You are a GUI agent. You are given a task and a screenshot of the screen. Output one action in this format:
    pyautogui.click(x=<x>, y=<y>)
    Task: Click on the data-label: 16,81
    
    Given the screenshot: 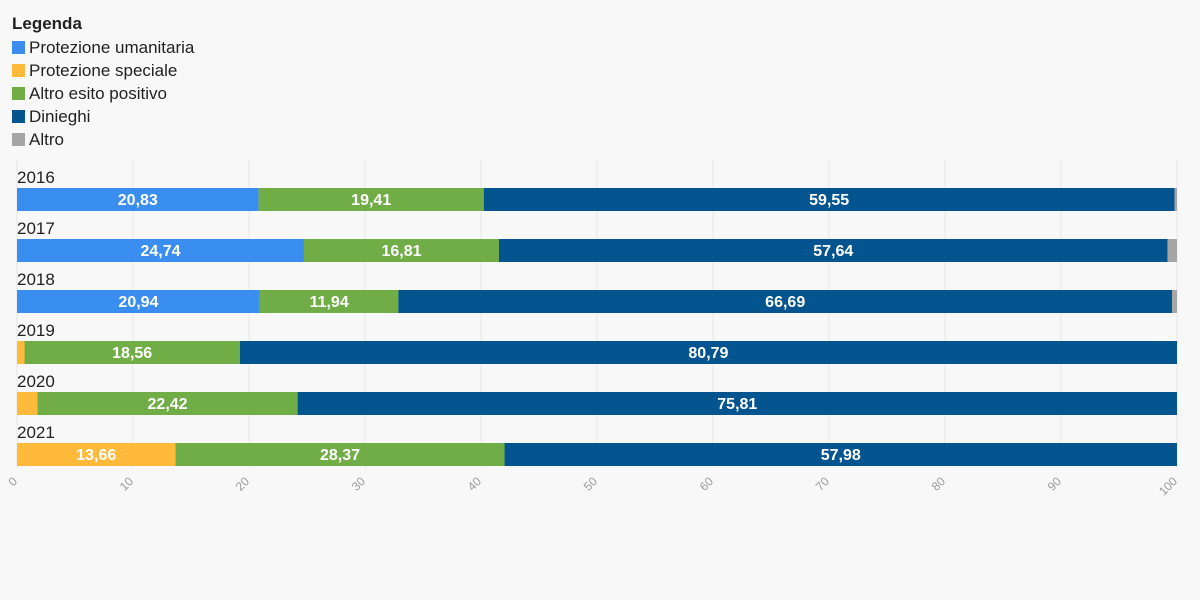 What is the action you would take?
    pyautogui.click(x=401, y=251)
    